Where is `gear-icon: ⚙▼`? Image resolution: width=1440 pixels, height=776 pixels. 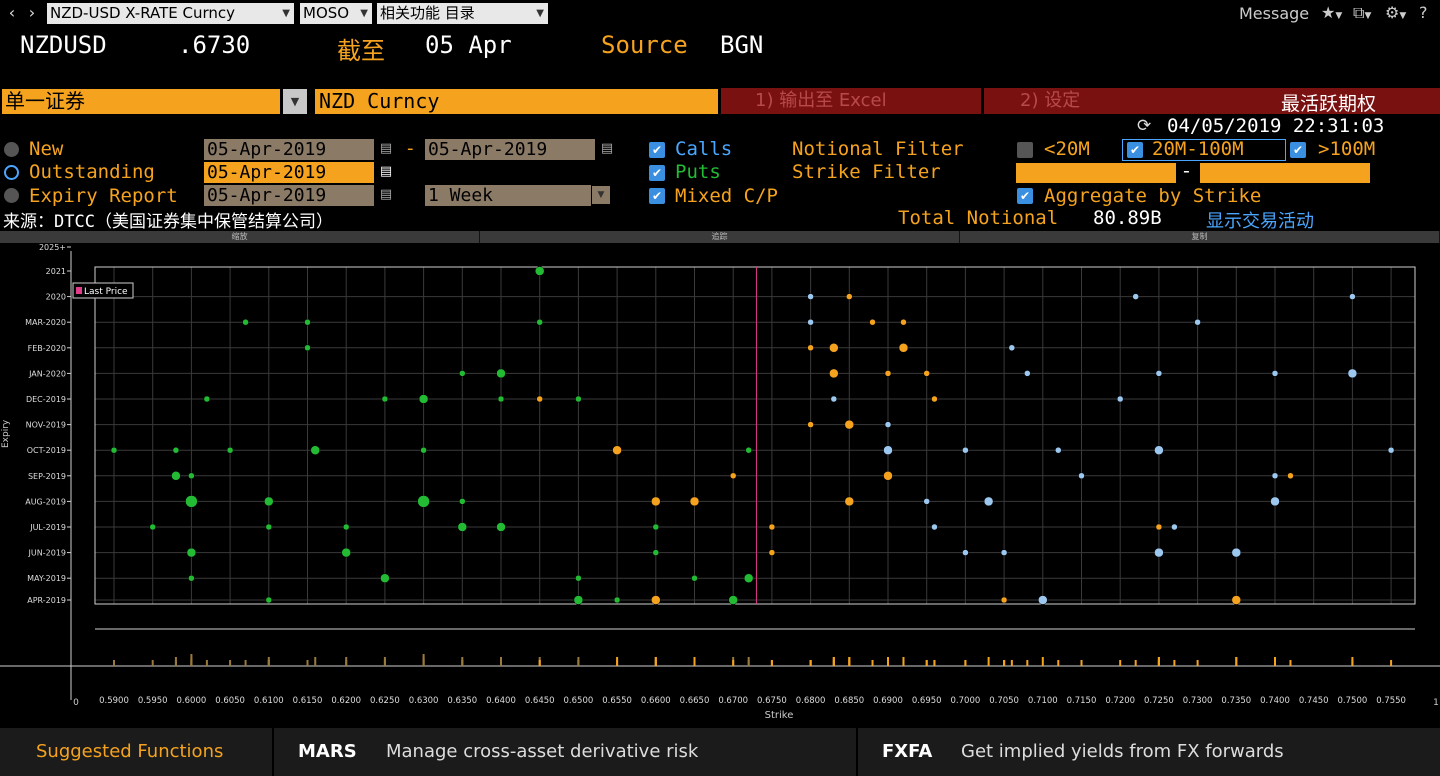
gear-icon: ⚙▼ is located at coordinates (1396, 12).